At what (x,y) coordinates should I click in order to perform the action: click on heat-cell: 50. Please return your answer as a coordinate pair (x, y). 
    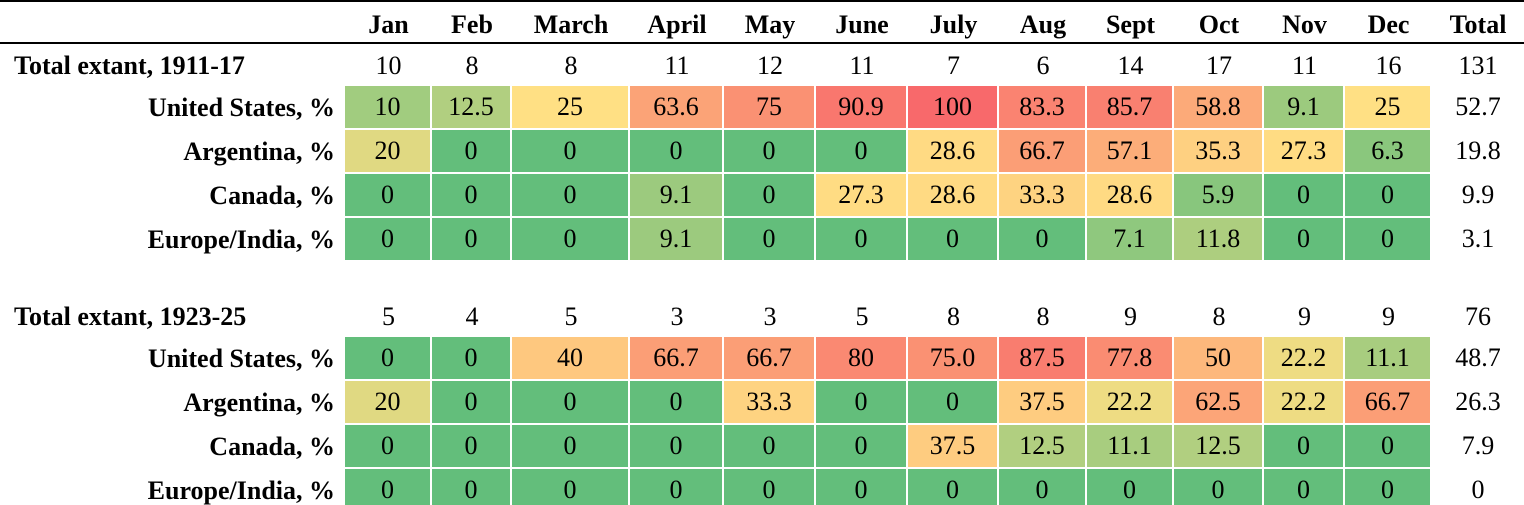
    Looking at the image, I should click on (1218, 358).